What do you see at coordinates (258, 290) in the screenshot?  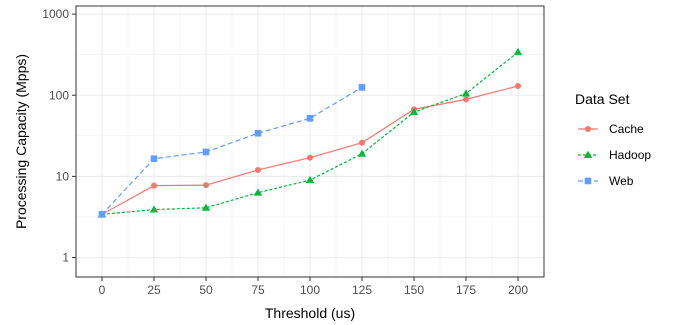 I see `x-tick-label: 75` at bounding box center [258, 290].